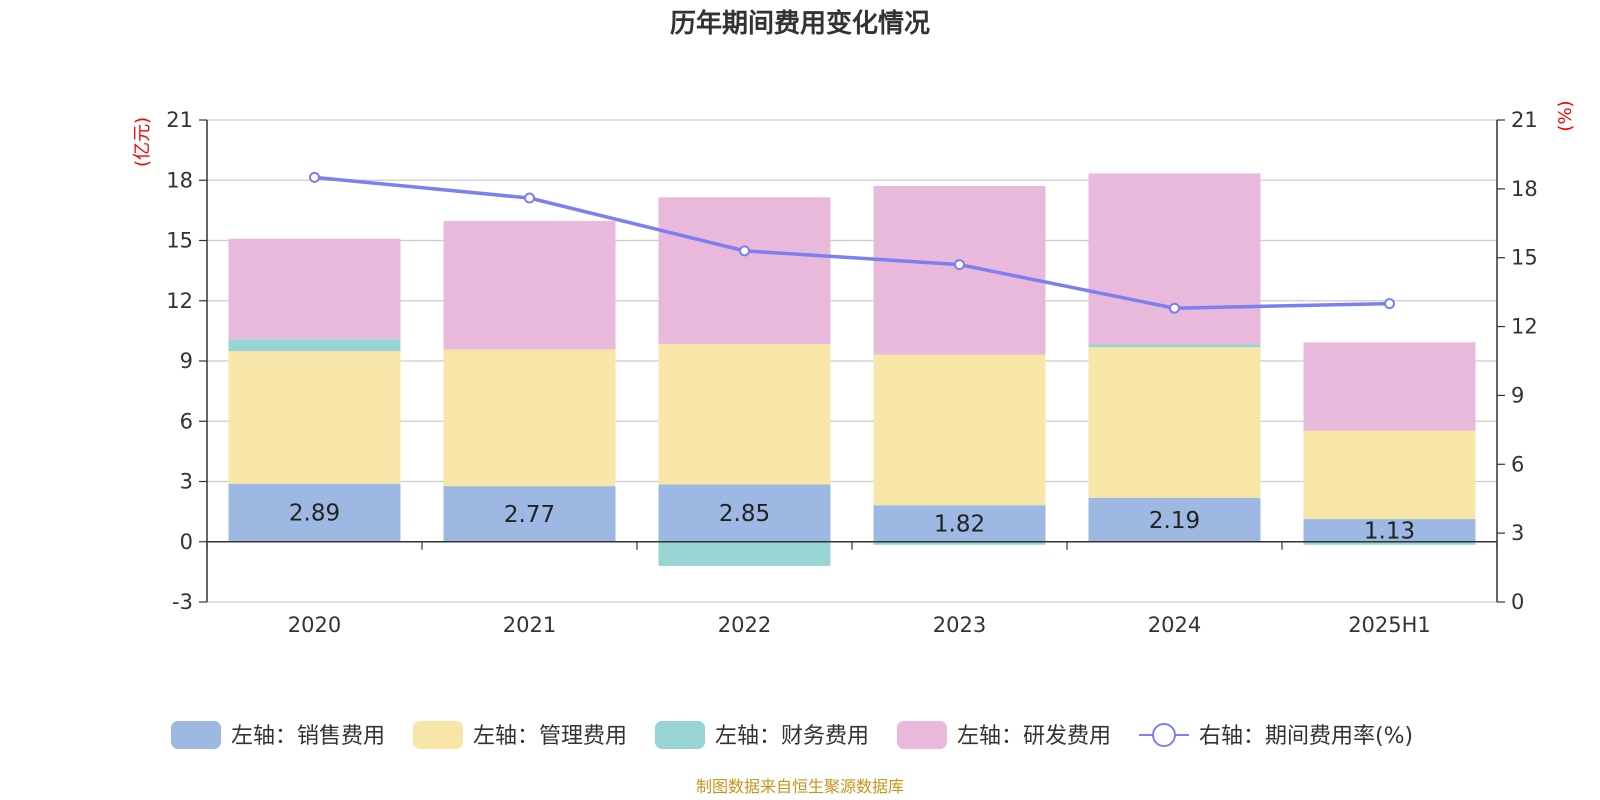 Image resolution: width=1600 pixels, height=800 pixels. I want to click on legend-item: 右轴：期间费用率(%), so click(1276, 736).